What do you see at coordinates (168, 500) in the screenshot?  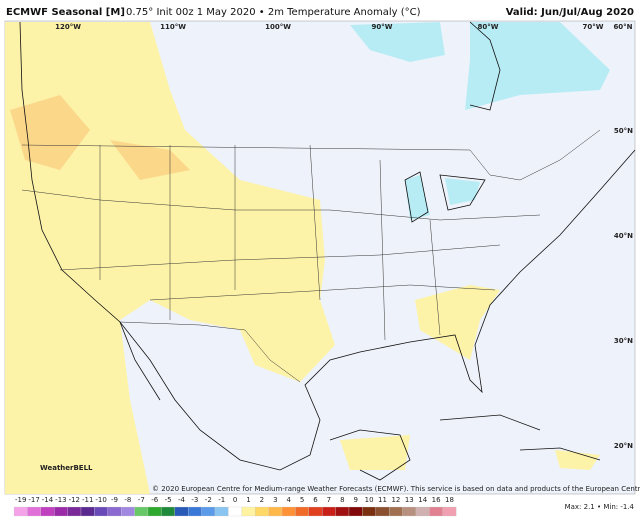 I see `legend-label: -5` at bounding box center [168, 500].